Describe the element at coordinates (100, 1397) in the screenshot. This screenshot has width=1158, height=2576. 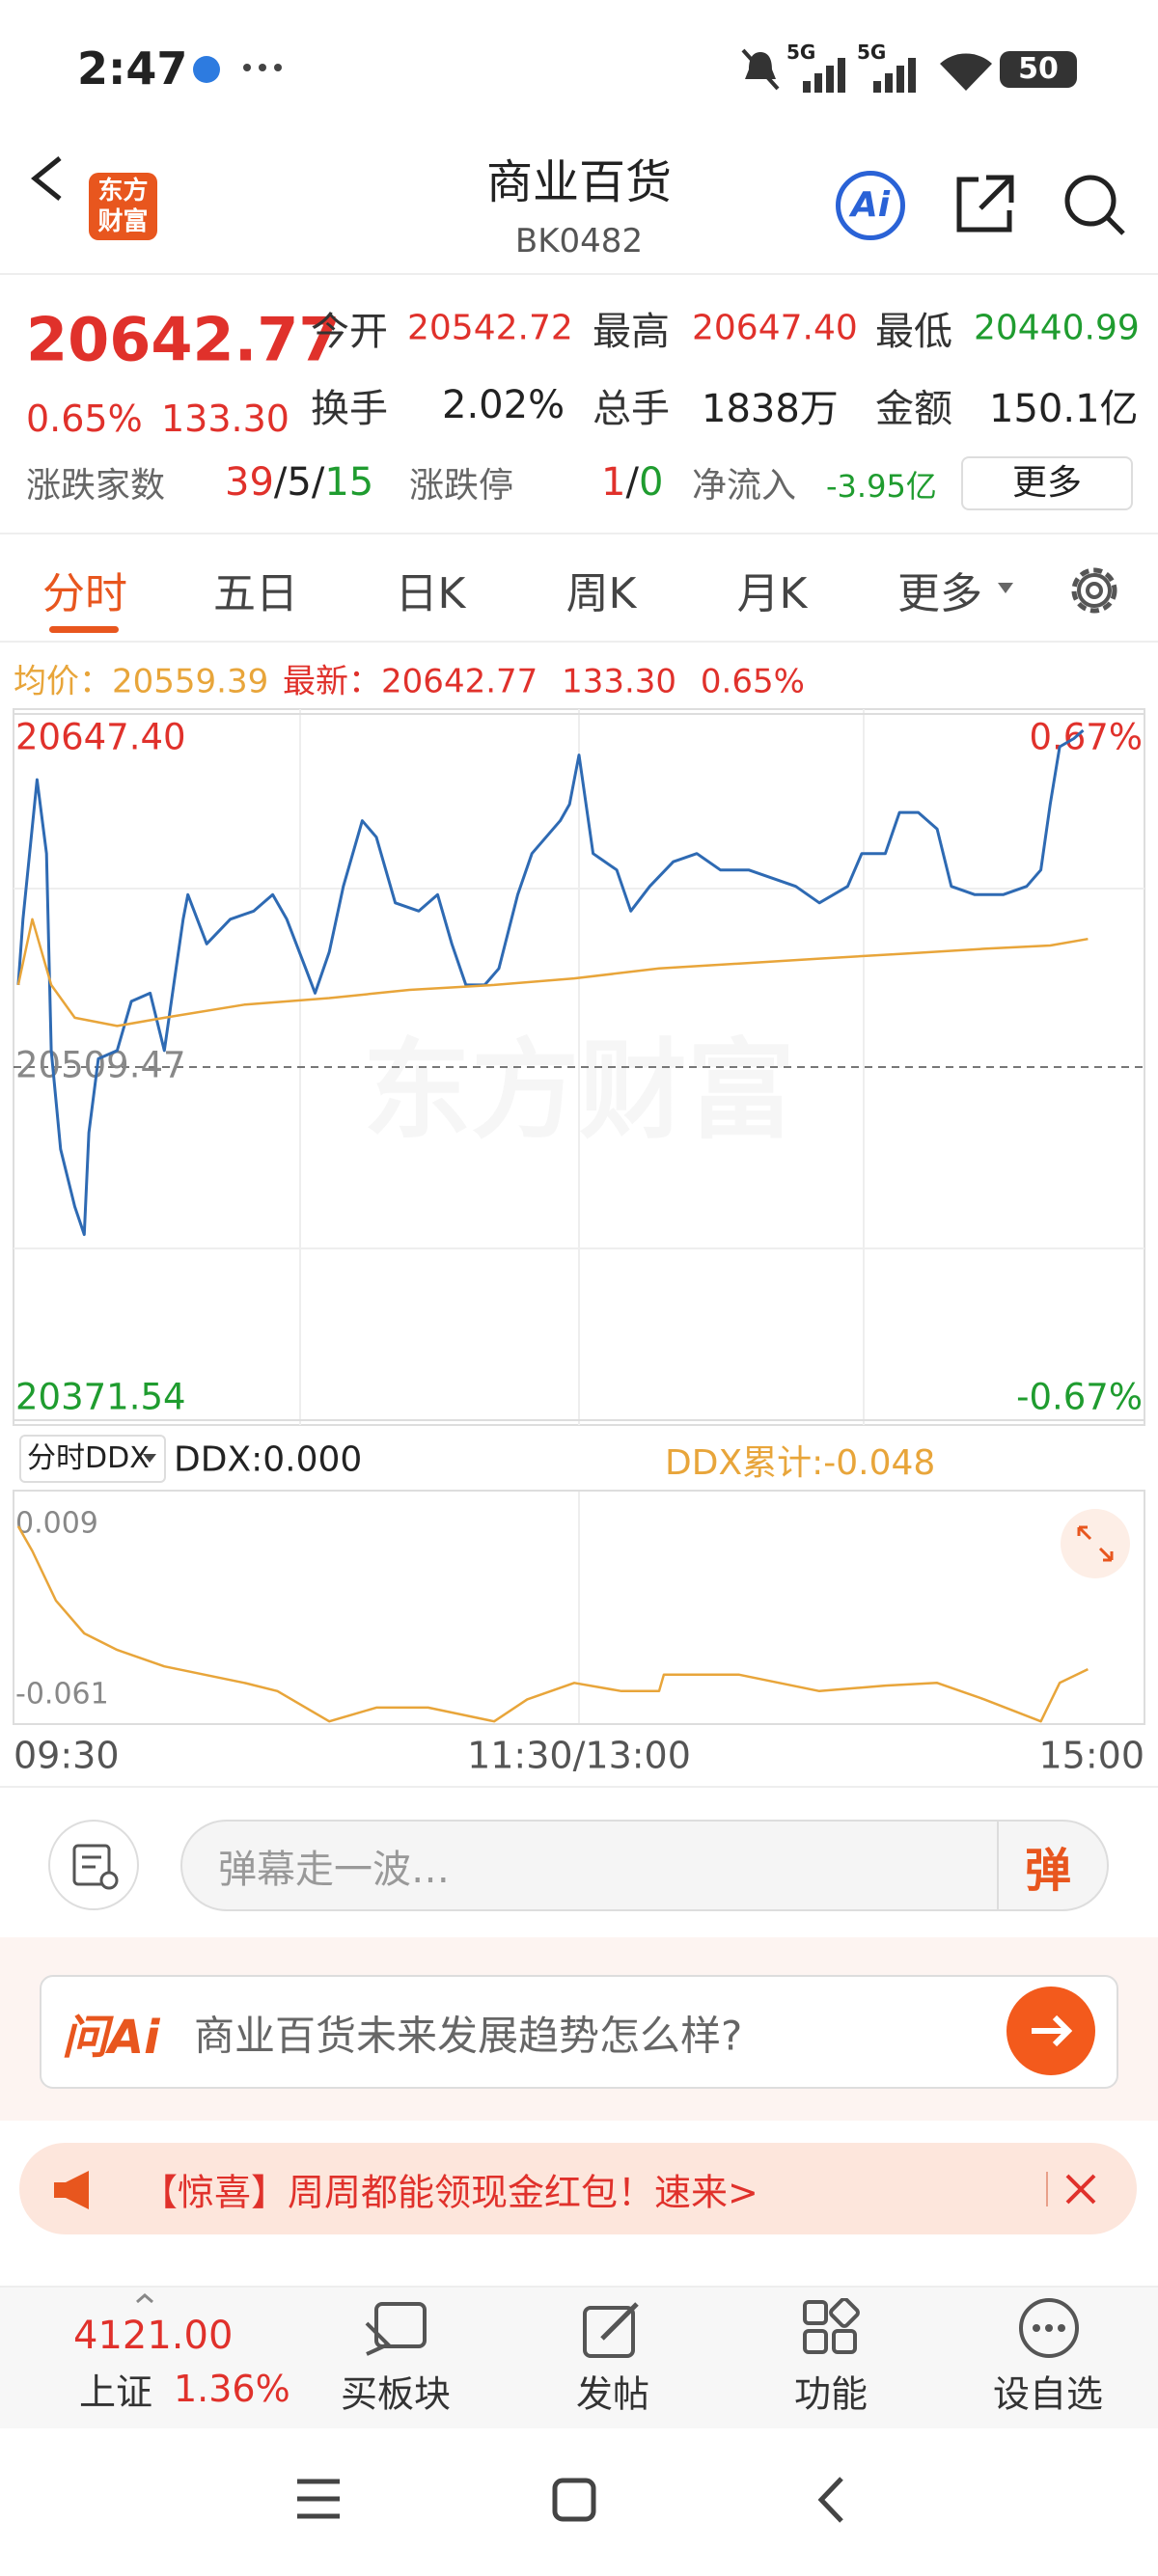
I see `y-tick-label: 20371.54` at that location.